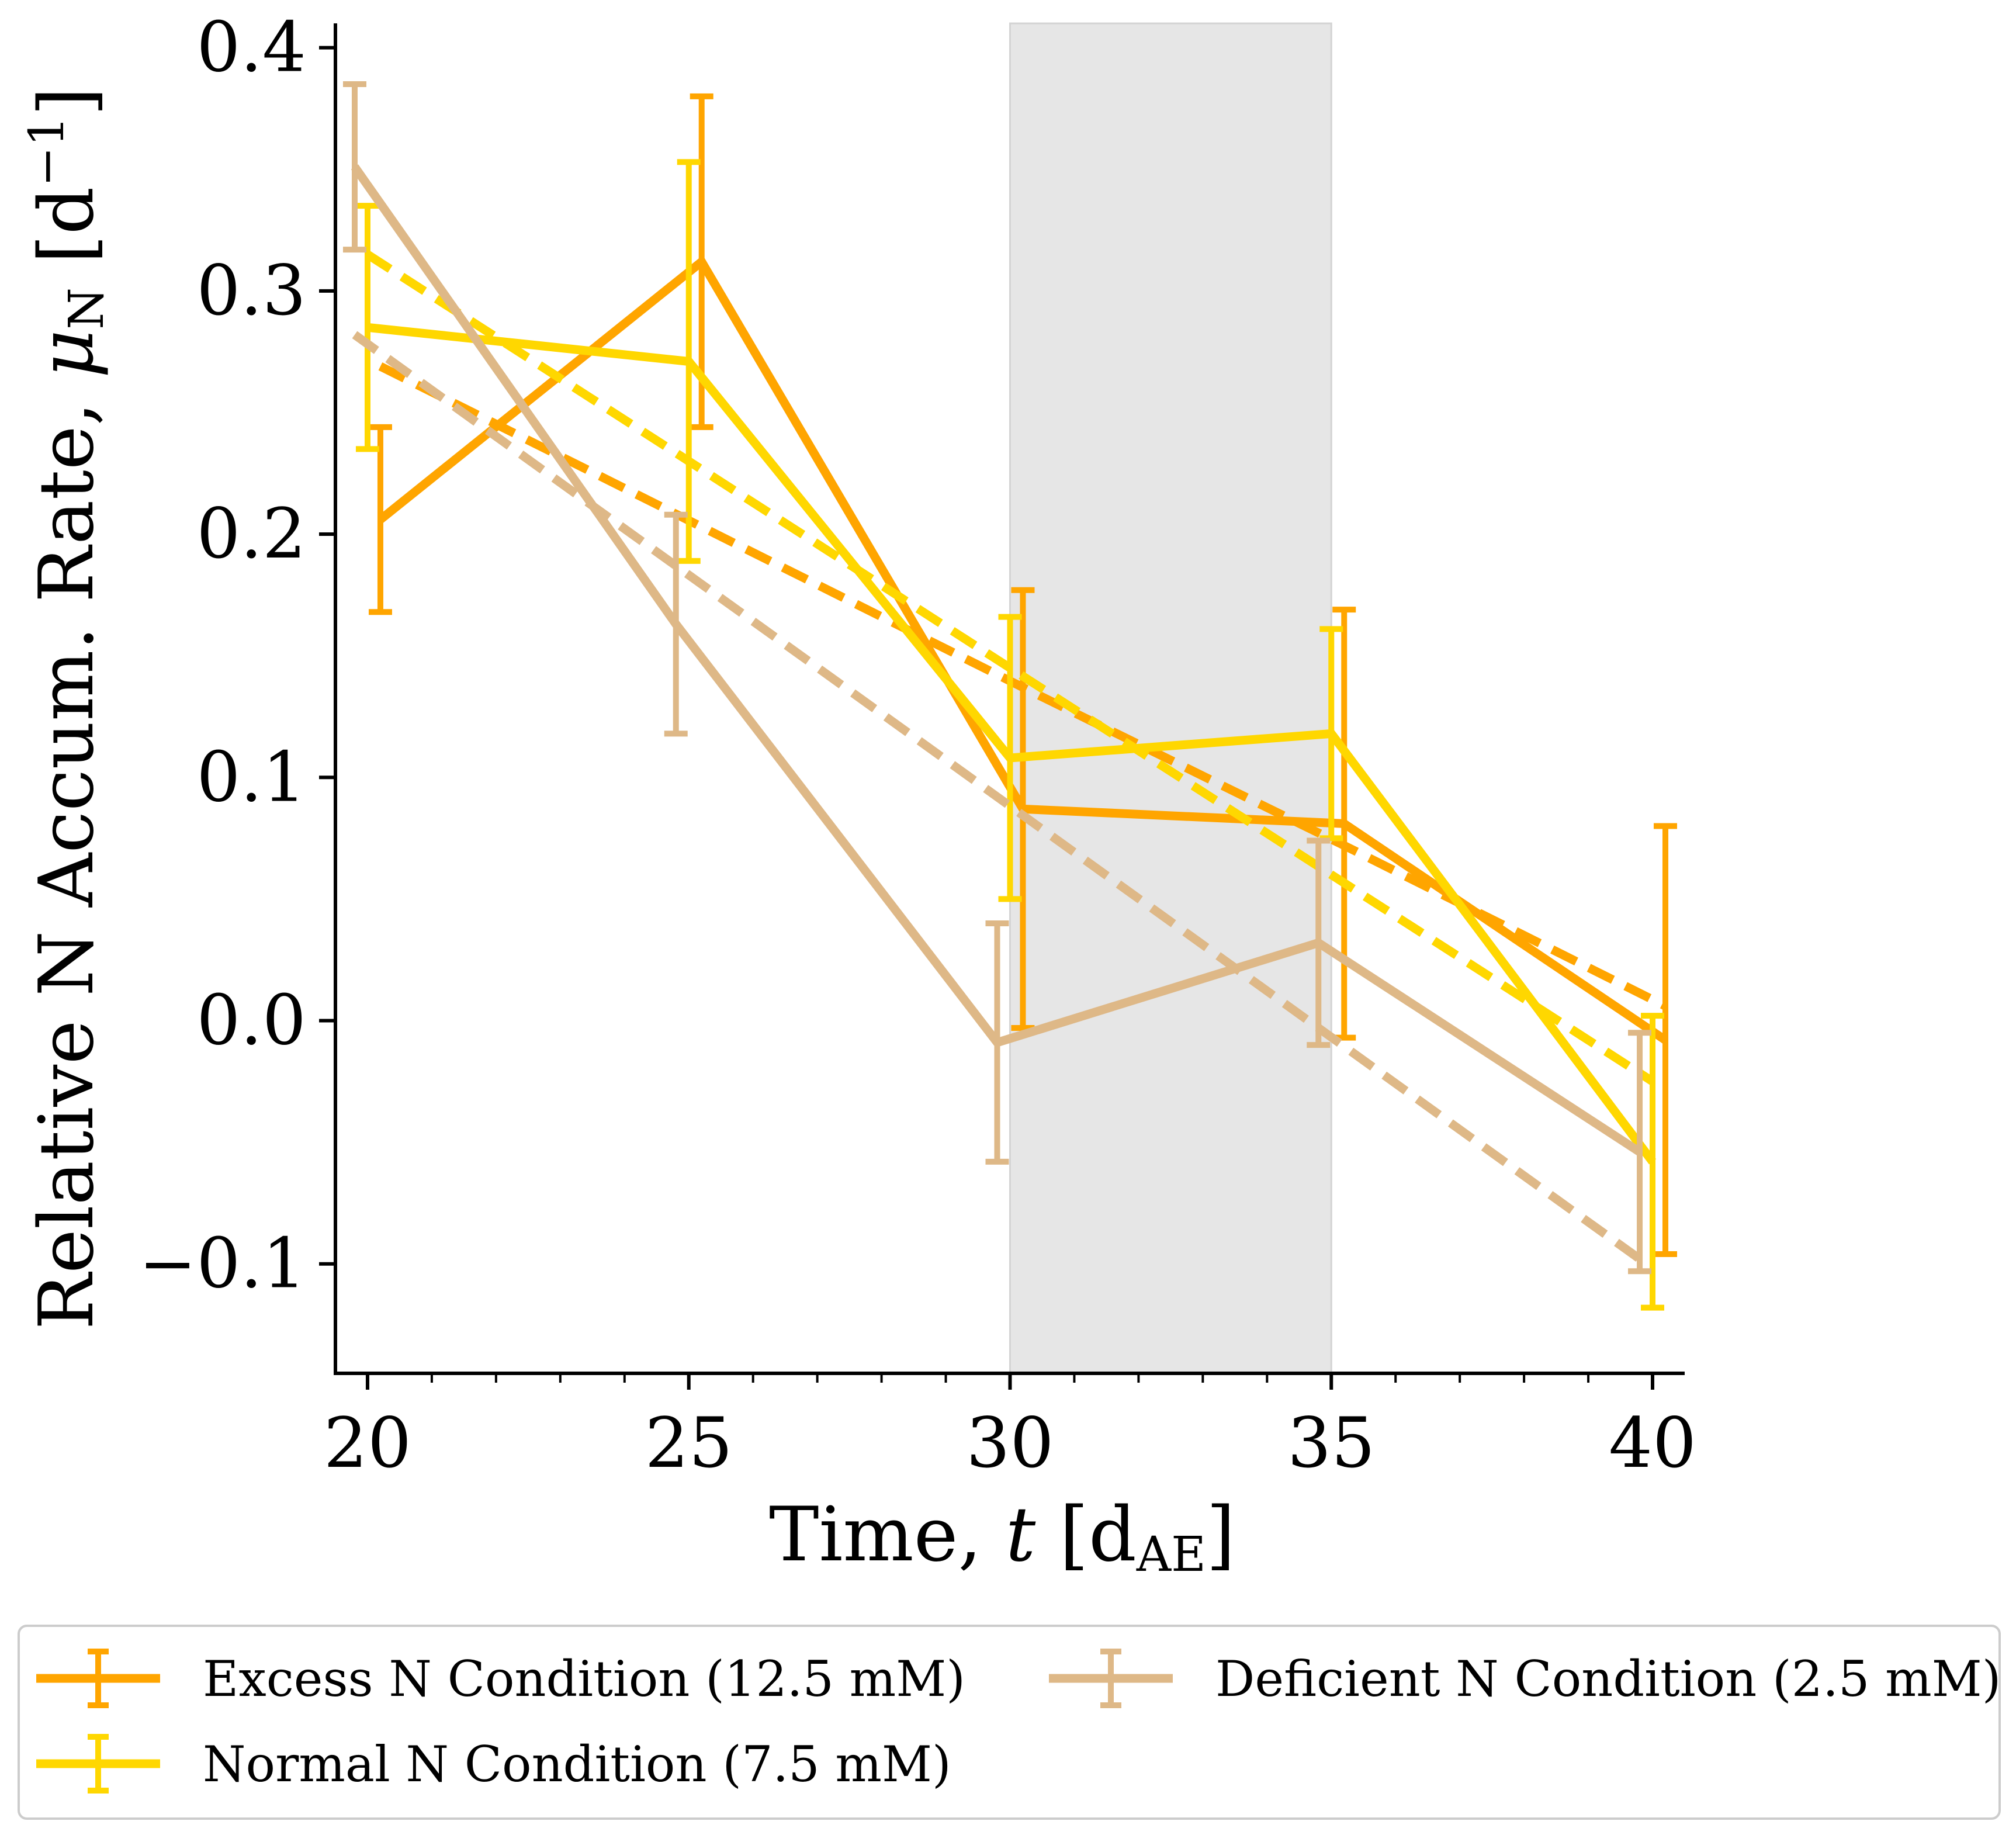  What do you see at coordinates (1608, 1679) in the screenshot?
I see `legend-label: Deficient N Condition (2.5 mM)` at bounding box center [1608, 1679].